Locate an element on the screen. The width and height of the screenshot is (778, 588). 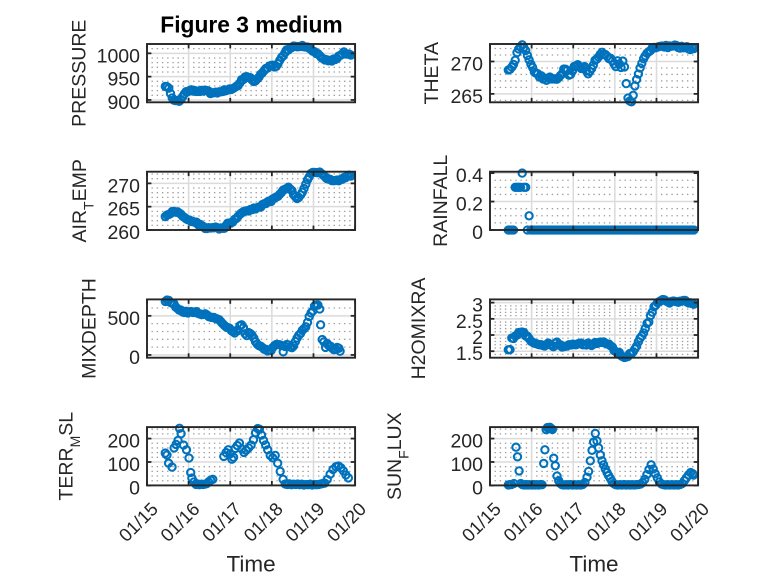
svg-text: H2OMIXRA is located at coordinates (419, 329).